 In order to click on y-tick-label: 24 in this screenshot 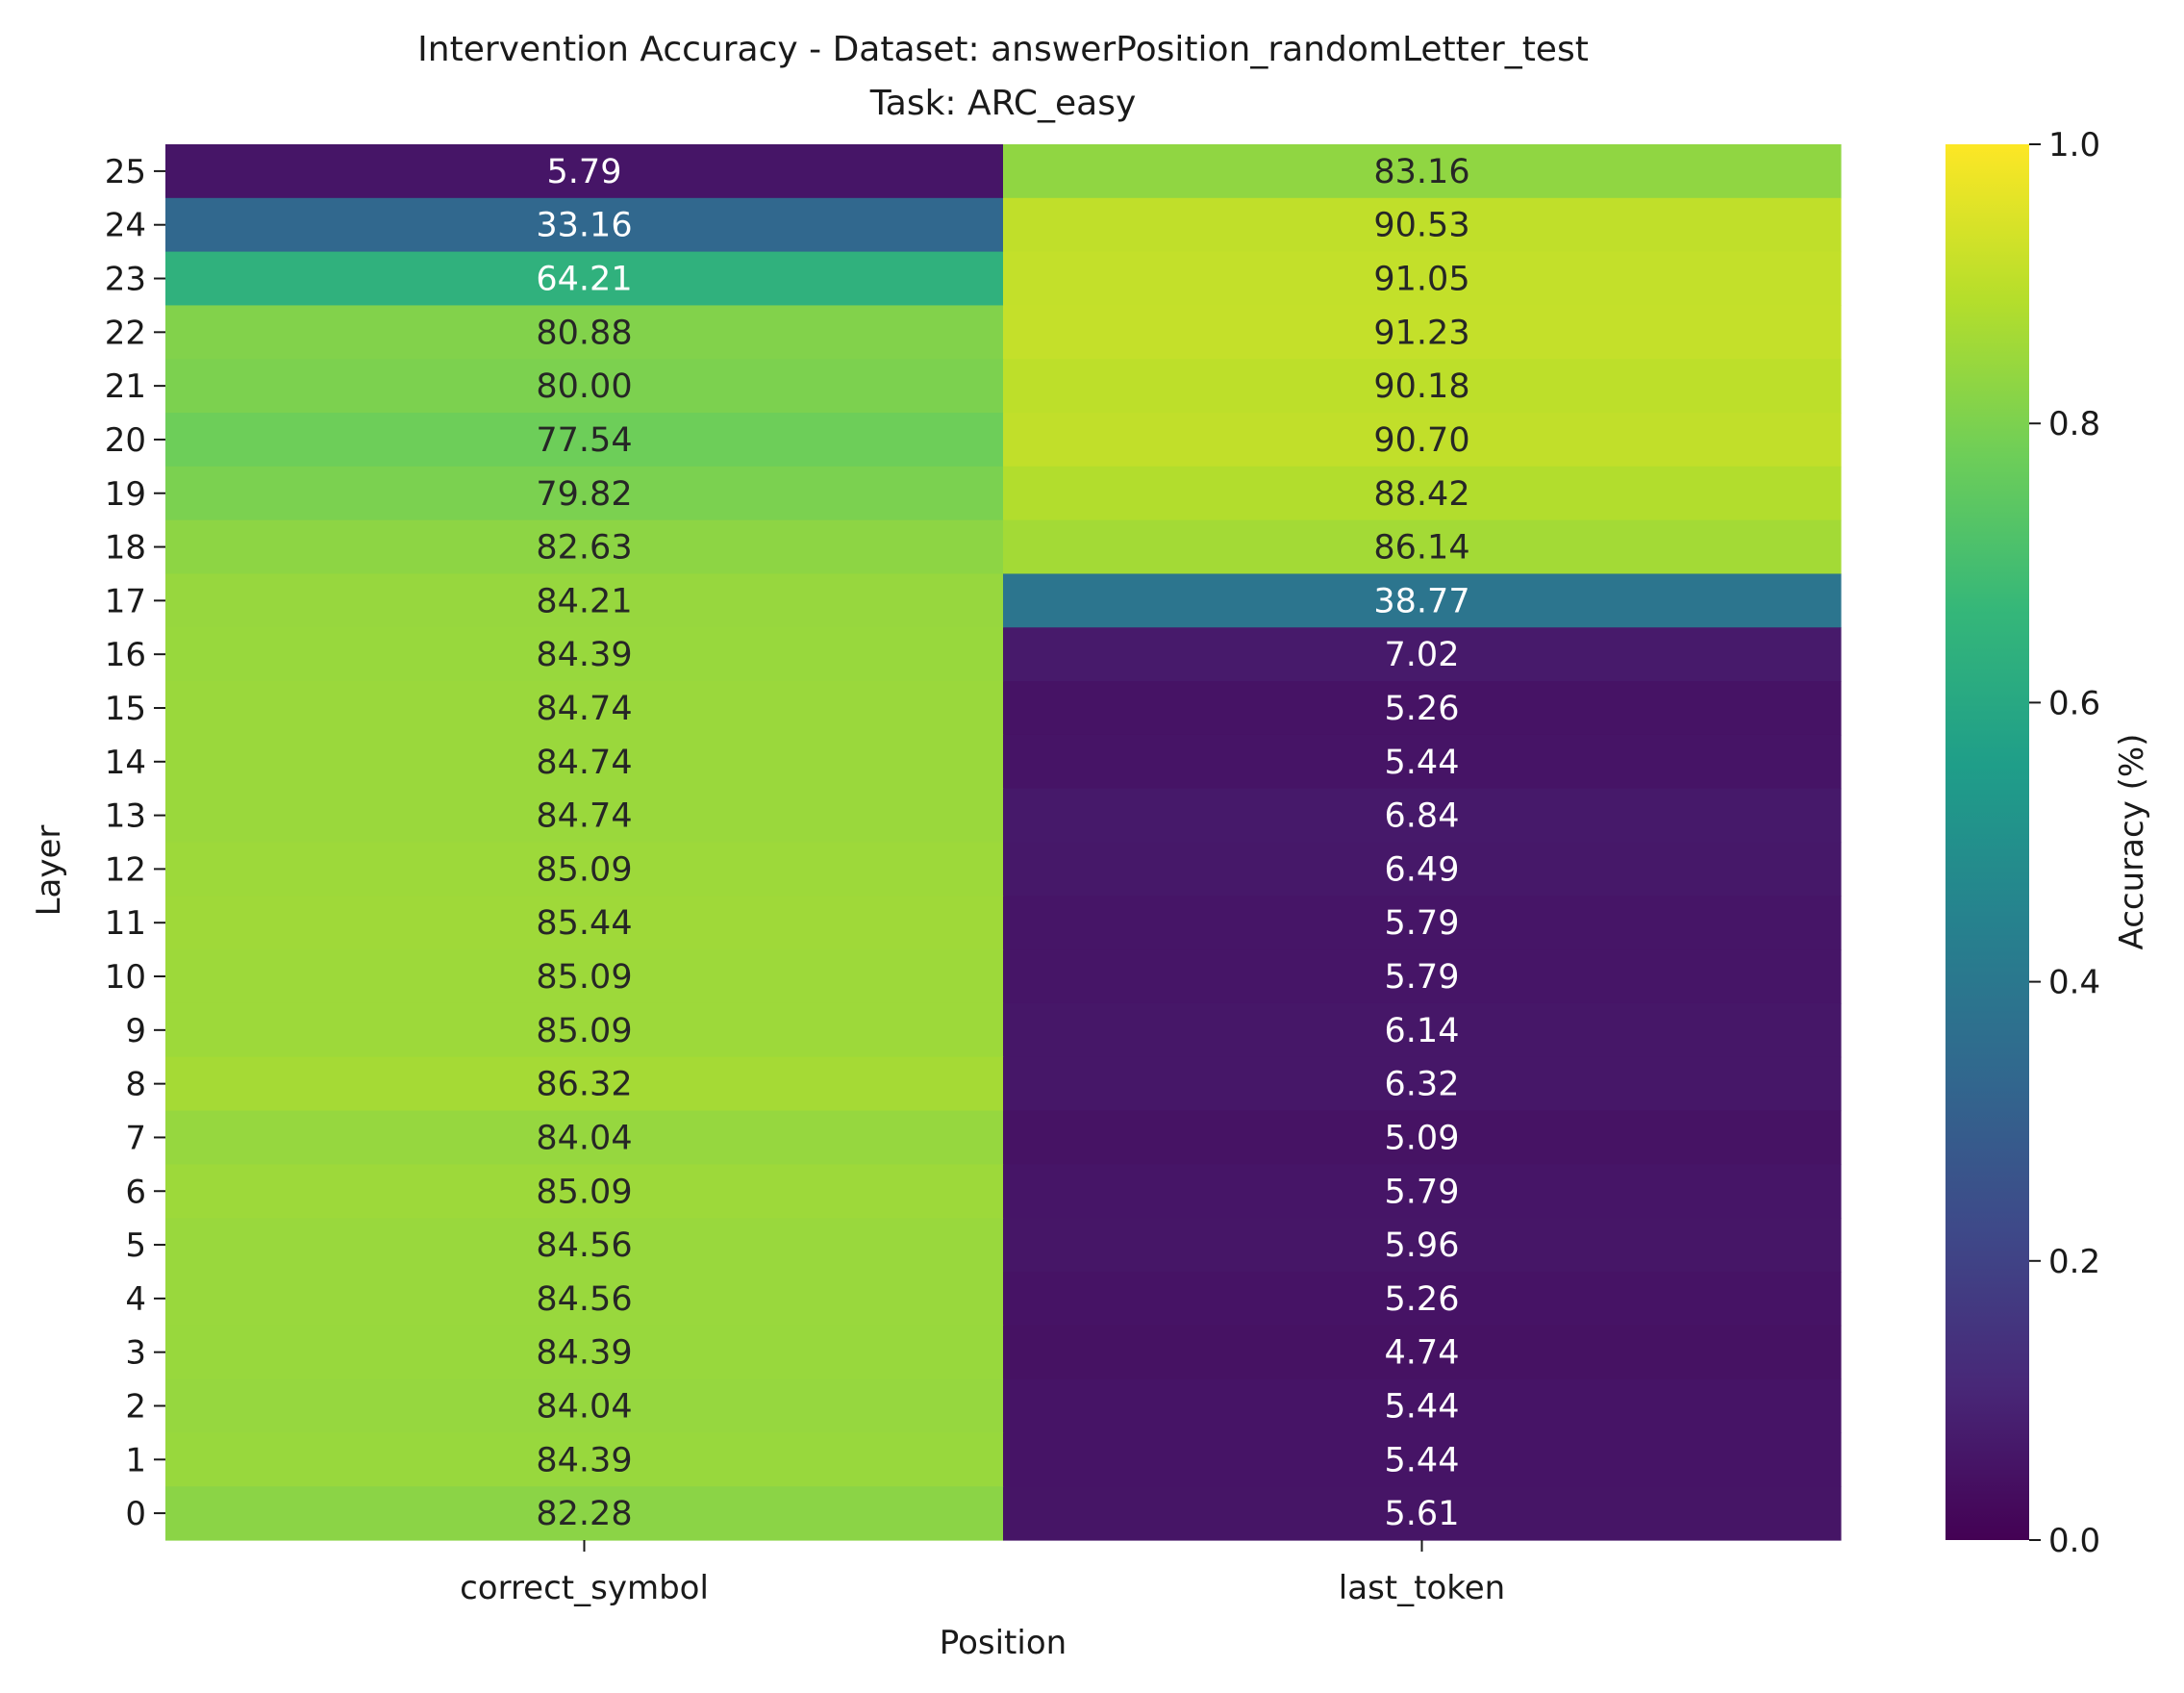, I will do `click(126, 226)`.